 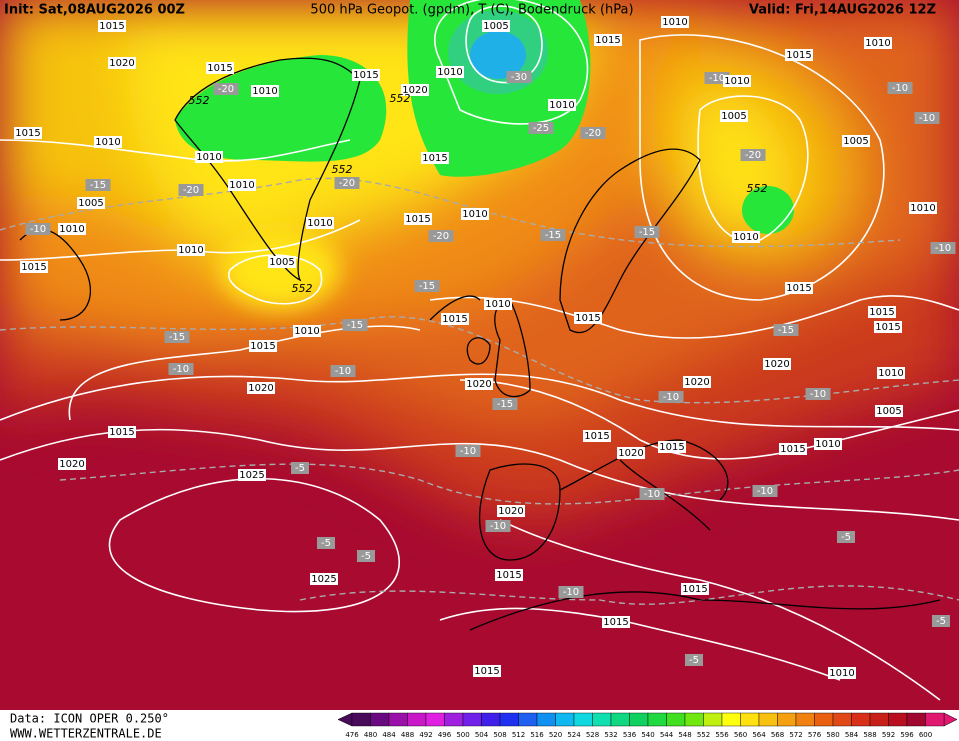 What do you see at coordinates (94, 10) in the screenshot?
I see `init-time: Init: Sat,08AUG2026 00Z` at bounding box center [94, 10].